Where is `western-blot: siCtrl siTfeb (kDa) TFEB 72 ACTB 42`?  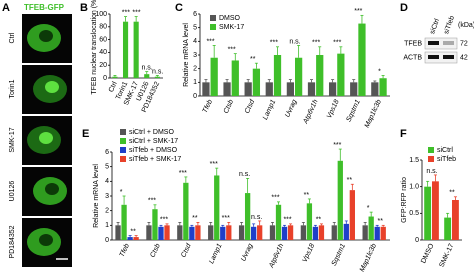 western-blot: siCtrl siTfeb (kDa) TFEB 72 ACTB 42 is located at coordinates (438, 39).